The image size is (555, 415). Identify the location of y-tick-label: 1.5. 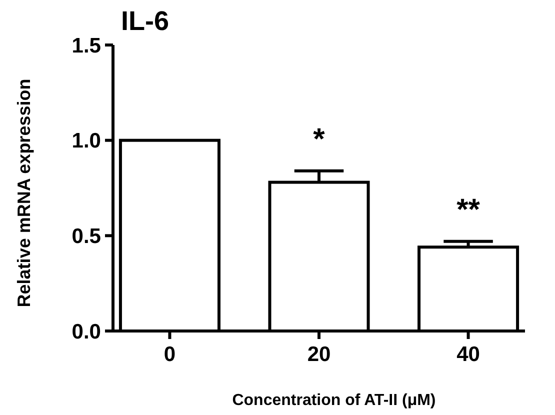
(87, 46).